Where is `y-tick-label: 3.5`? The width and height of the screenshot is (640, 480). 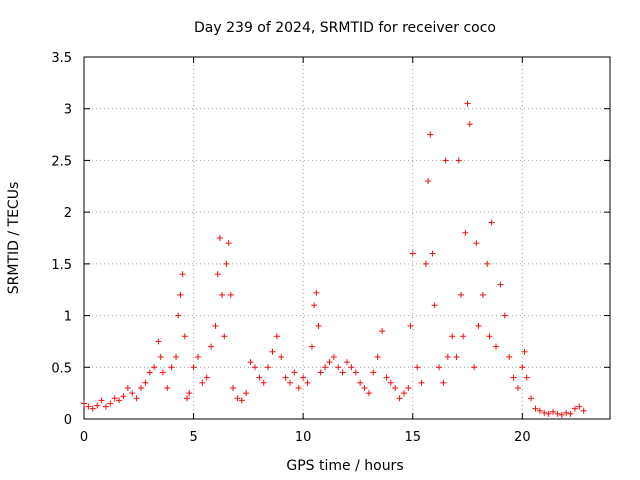
y-tick-label: 3.5 is located at coordinates (61, 58).